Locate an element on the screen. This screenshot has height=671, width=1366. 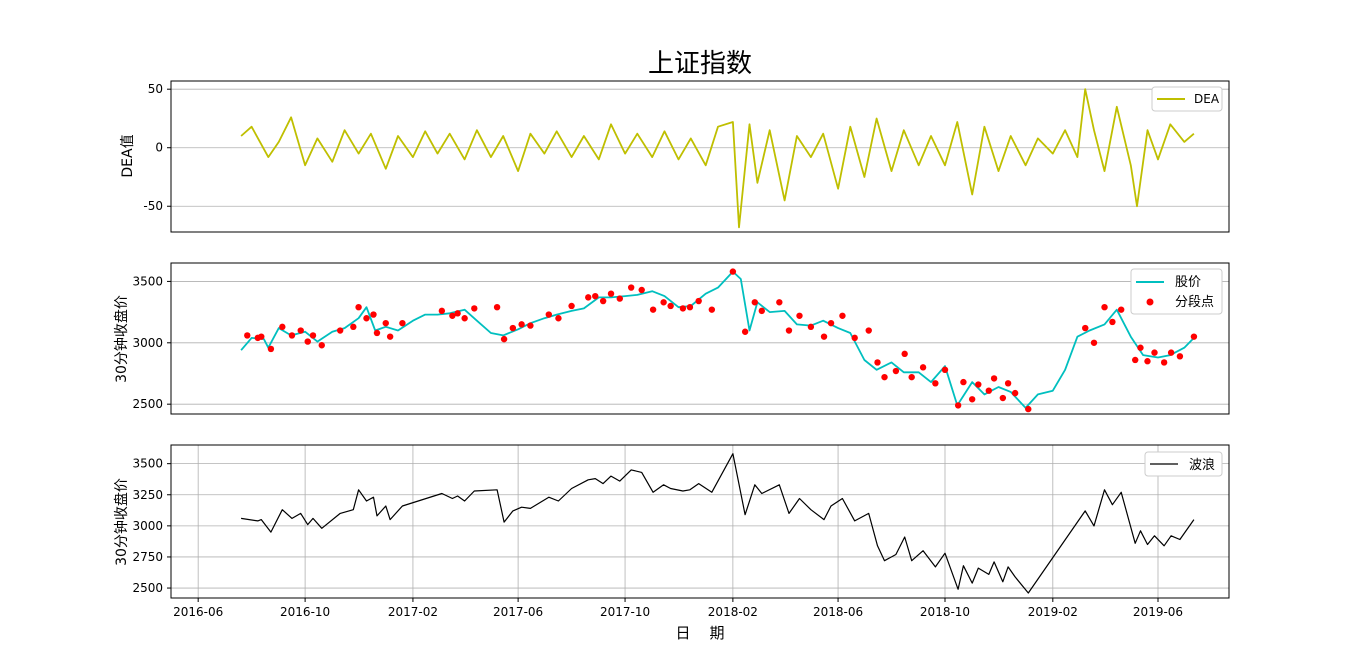
wave-legend-box is located at coordinates (1183, 464).